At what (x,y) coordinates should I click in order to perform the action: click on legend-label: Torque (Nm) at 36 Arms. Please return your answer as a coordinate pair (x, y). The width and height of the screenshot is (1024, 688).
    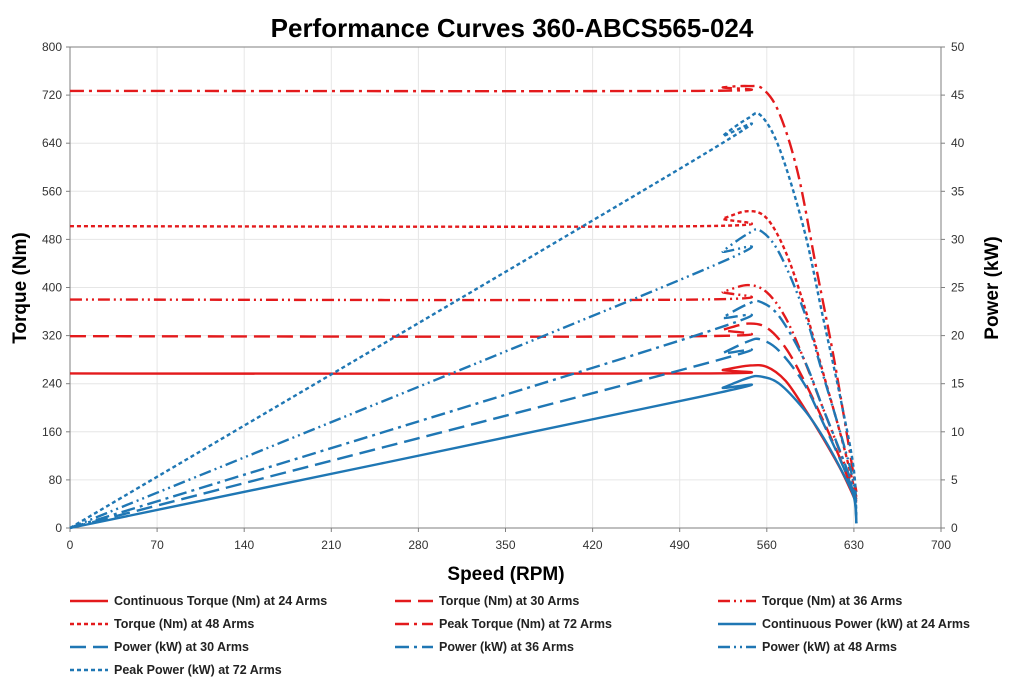
    Looking at the image, I should click on (832, 601).